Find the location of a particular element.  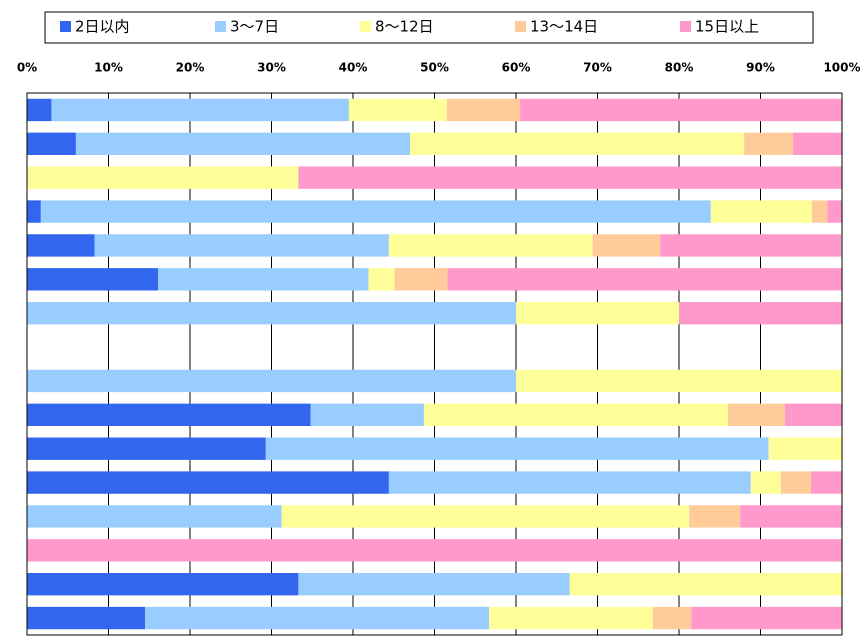

legend-label: 8～12日 is located at coordinates (404, 27).